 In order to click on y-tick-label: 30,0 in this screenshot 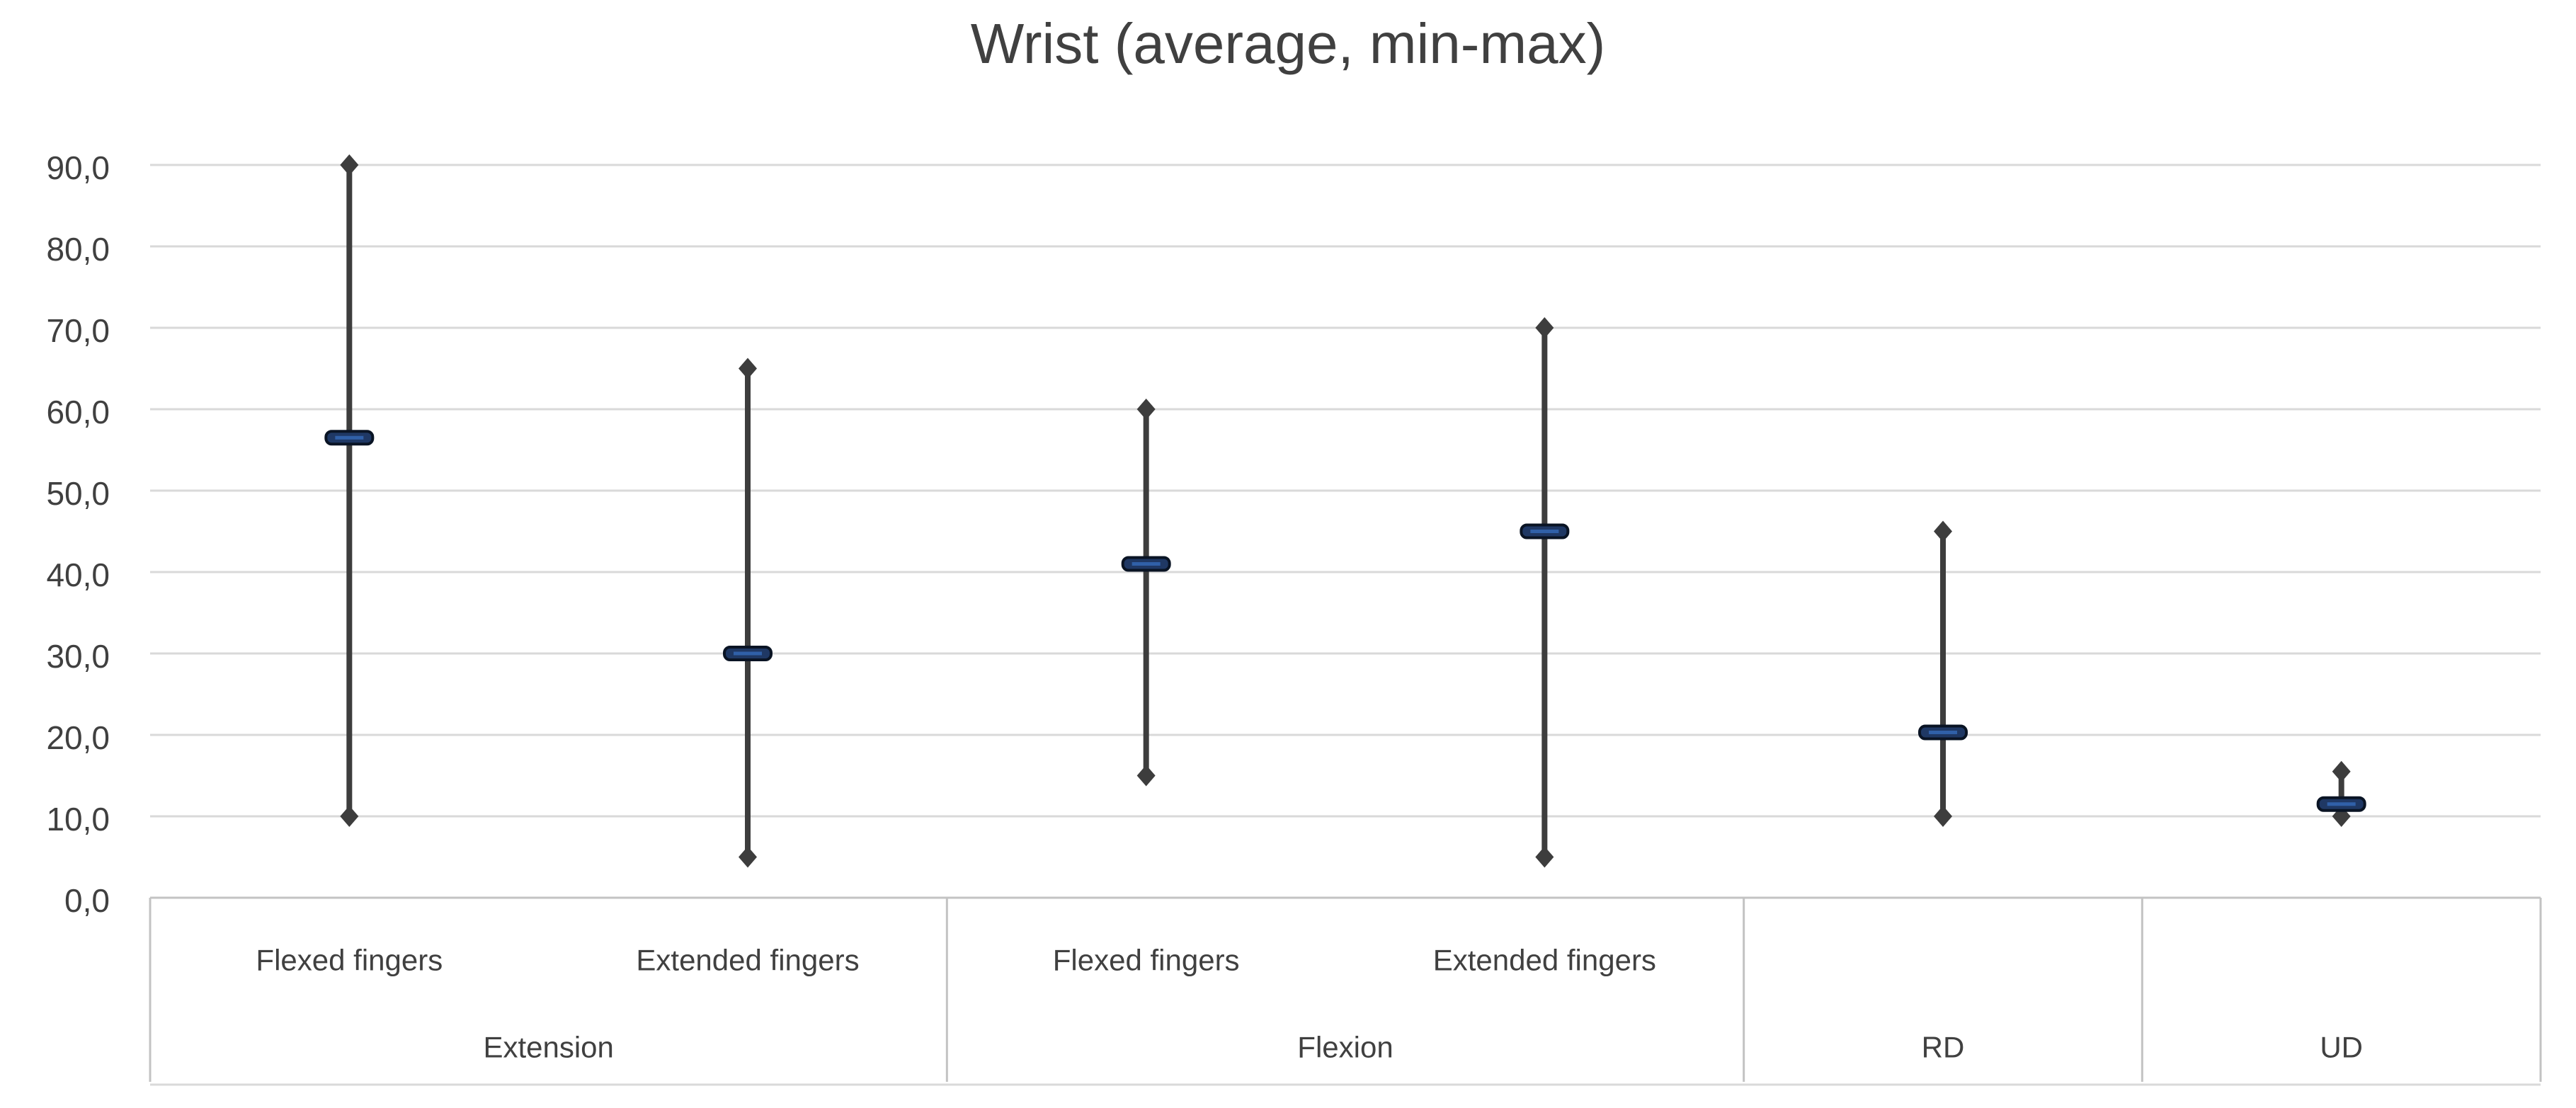, I will do `click(78, 657)`.